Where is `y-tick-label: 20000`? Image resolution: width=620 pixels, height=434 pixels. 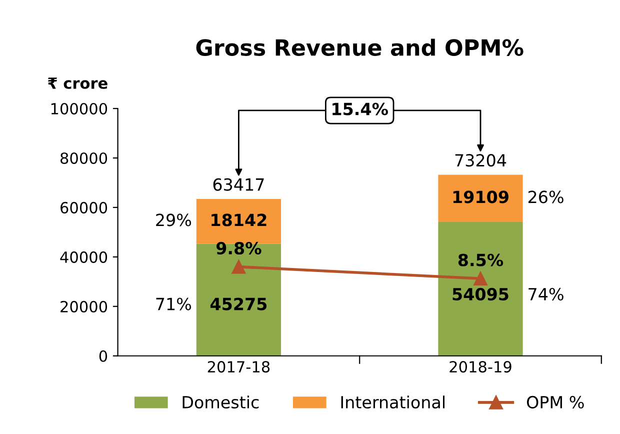
y-tick-label: 20000 is located at coordinates (84, 306).